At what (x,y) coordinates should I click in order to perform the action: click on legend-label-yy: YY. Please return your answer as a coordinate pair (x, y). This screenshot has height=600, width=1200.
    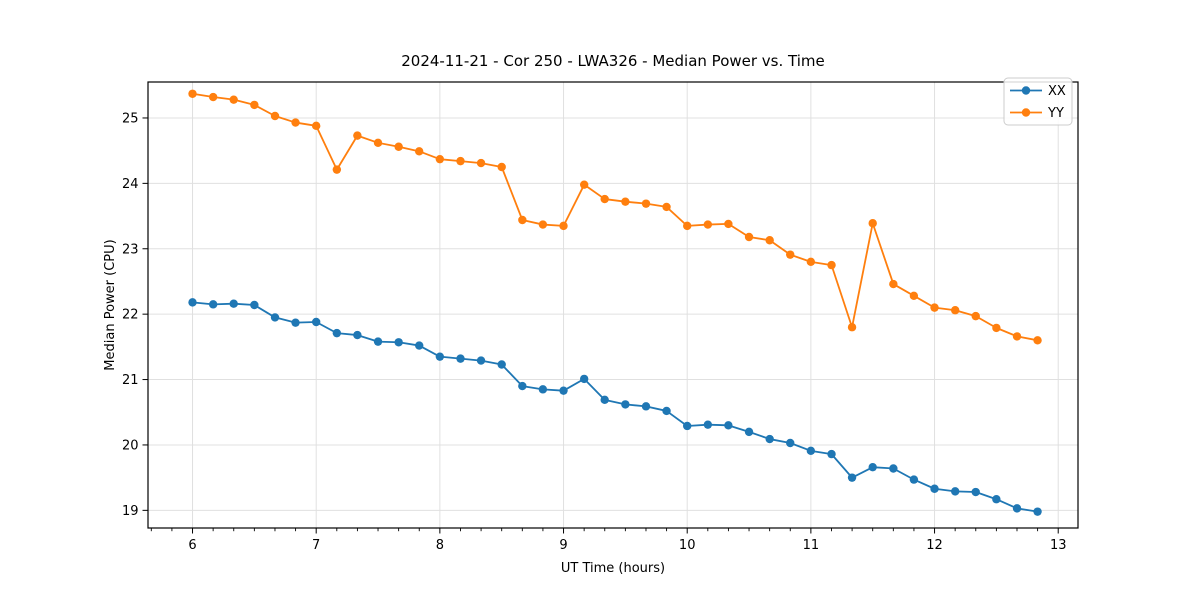
    Looking at the image, I should click on (1055, 113).